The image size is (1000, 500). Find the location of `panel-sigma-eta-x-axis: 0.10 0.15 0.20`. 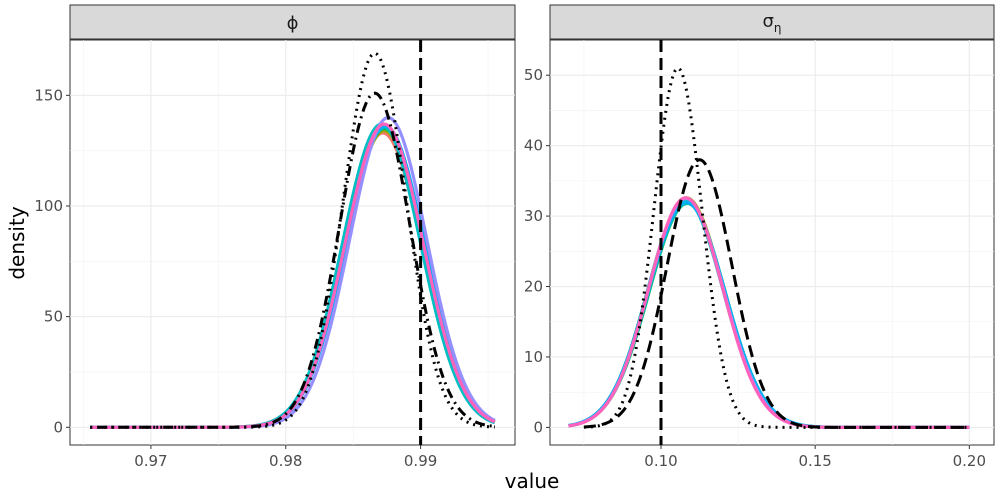

panel-sigma-eta-x-axis: 0.10 0.15 0.20 is located at coordinates (815, 457).